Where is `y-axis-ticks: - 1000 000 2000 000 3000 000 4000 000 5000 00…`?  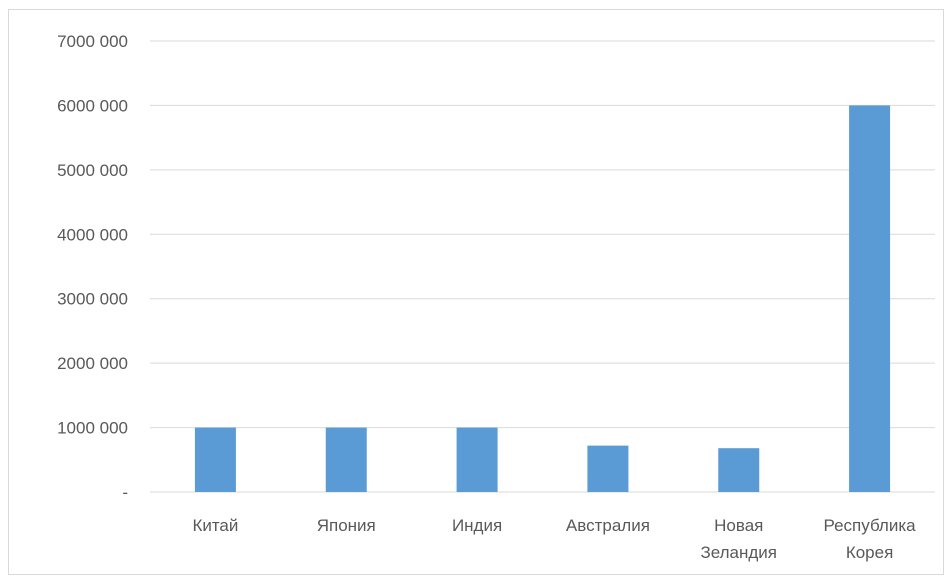
y-axis-ticks: - 1000 000 2000 000 3000 000 4000 000 5000 00… is located at coordinates (92, 267).